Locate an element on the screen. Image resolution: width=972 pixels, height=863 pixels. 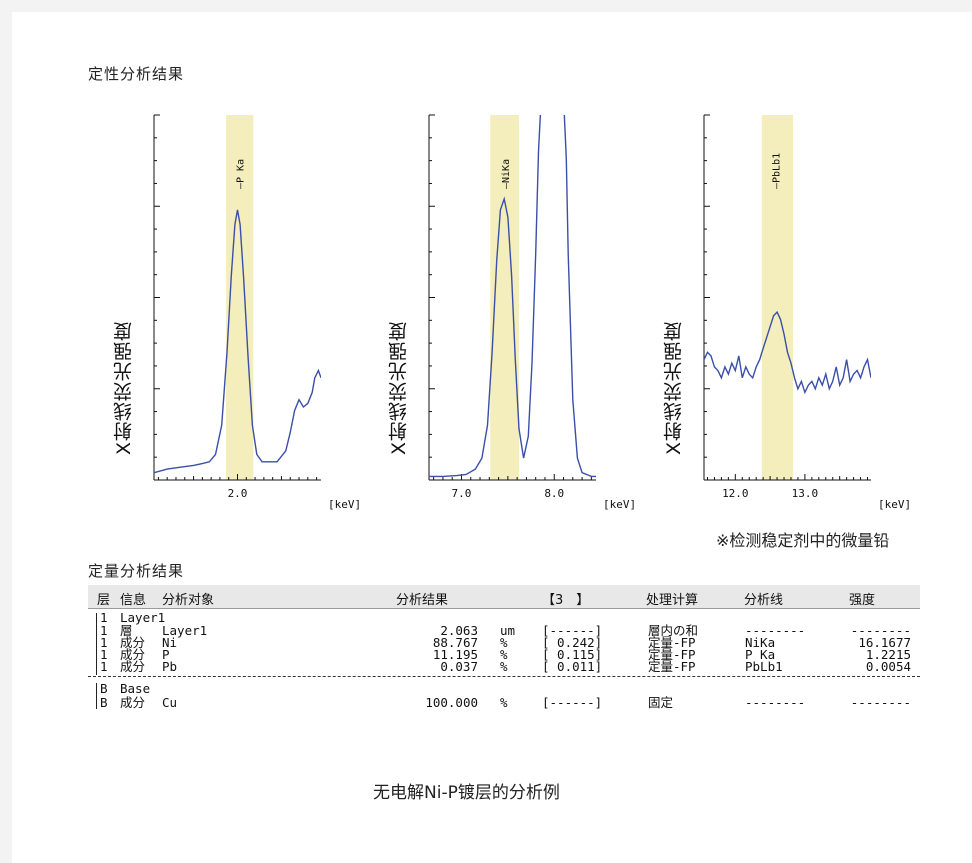
peak-highlight-band is located at coordinates (777, 297).